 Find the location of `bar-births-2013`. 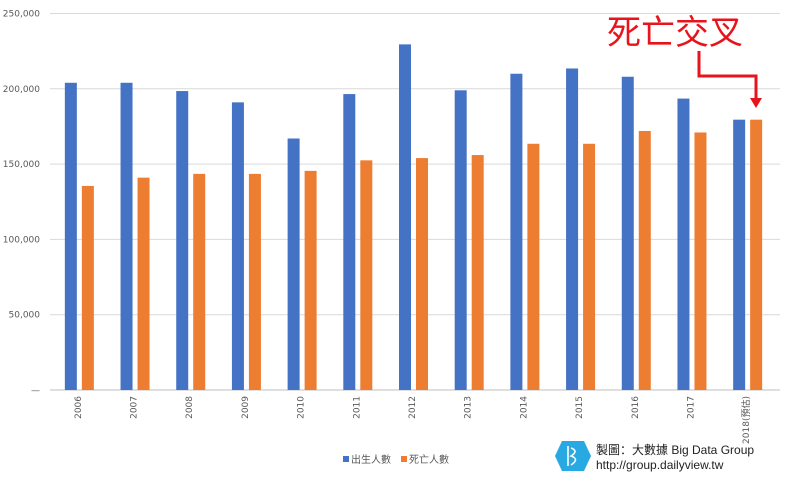

bar-births-2013 is located at coordinates (460, 240).